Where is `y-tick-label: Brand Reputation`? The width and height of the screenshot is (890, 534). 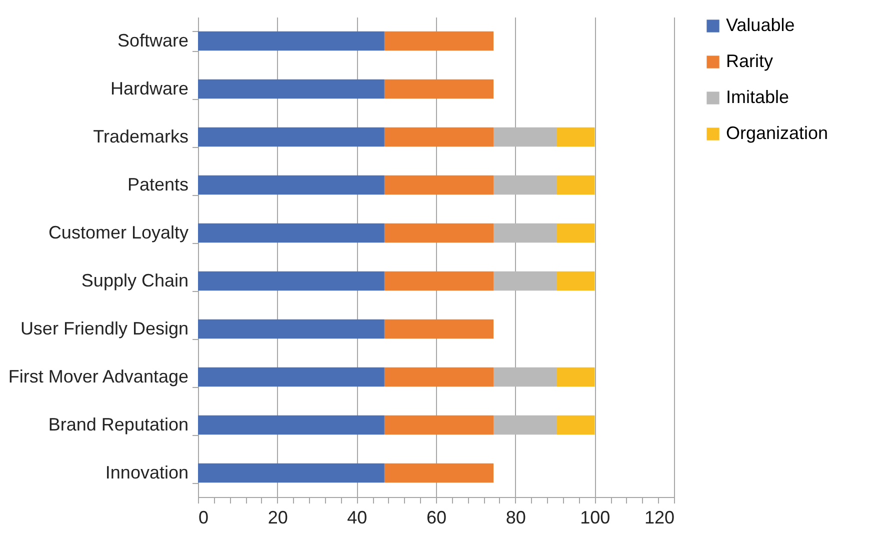
y-tick-label: Brand Reputation is located at coordinates (118, 424).